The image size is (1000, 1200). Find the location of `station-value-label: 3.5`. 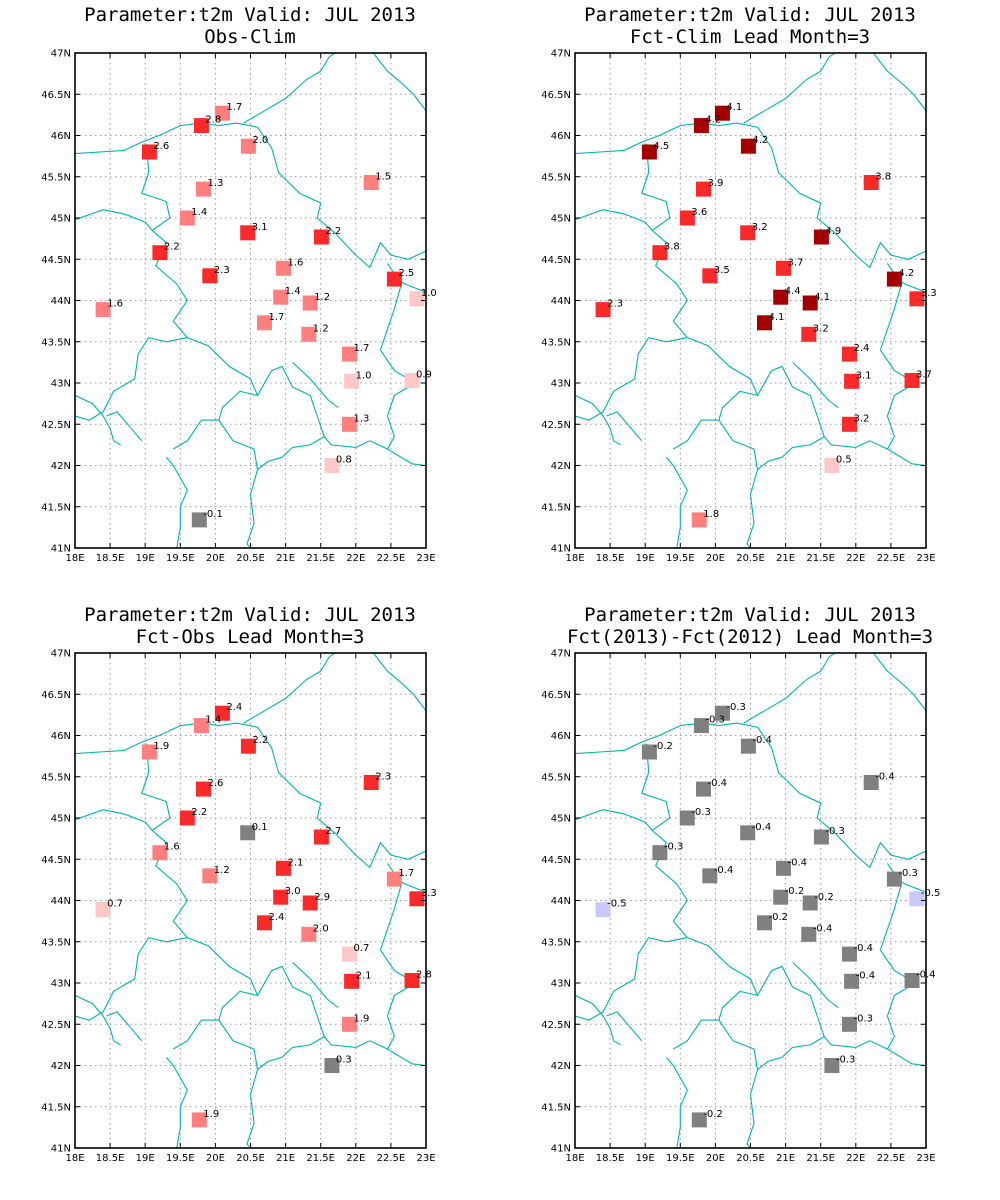

station-value-label: 3.5 is located at coordinates (722, 270).